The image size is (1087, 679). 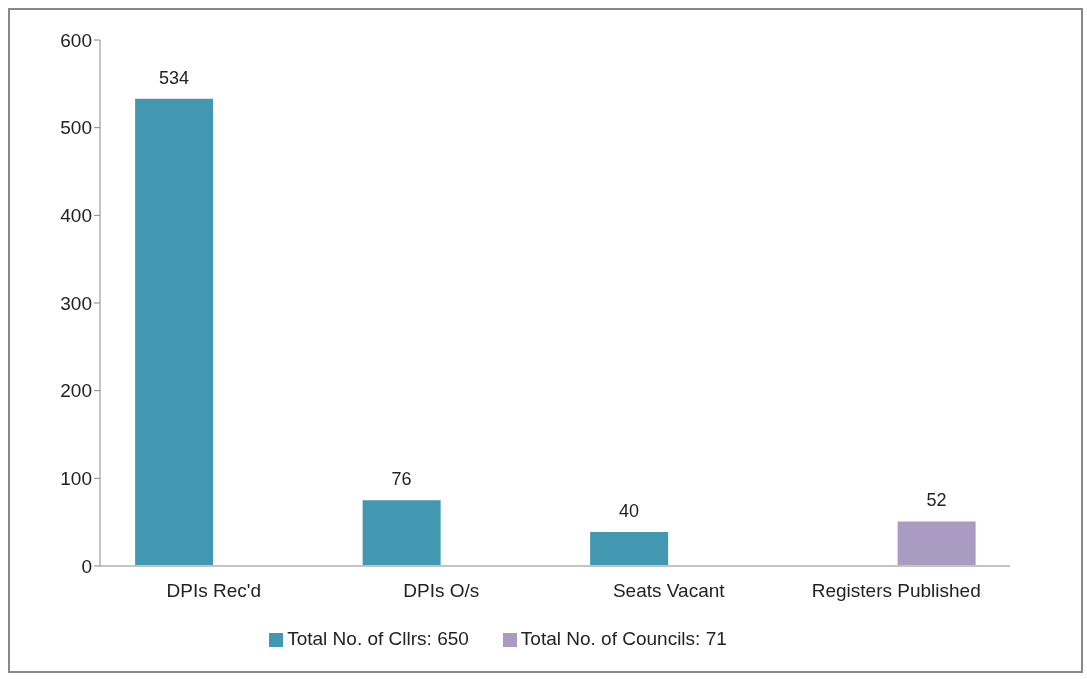 I want to click on legend-label: Total No. of Councils: 71, so click(x=623, y=638).